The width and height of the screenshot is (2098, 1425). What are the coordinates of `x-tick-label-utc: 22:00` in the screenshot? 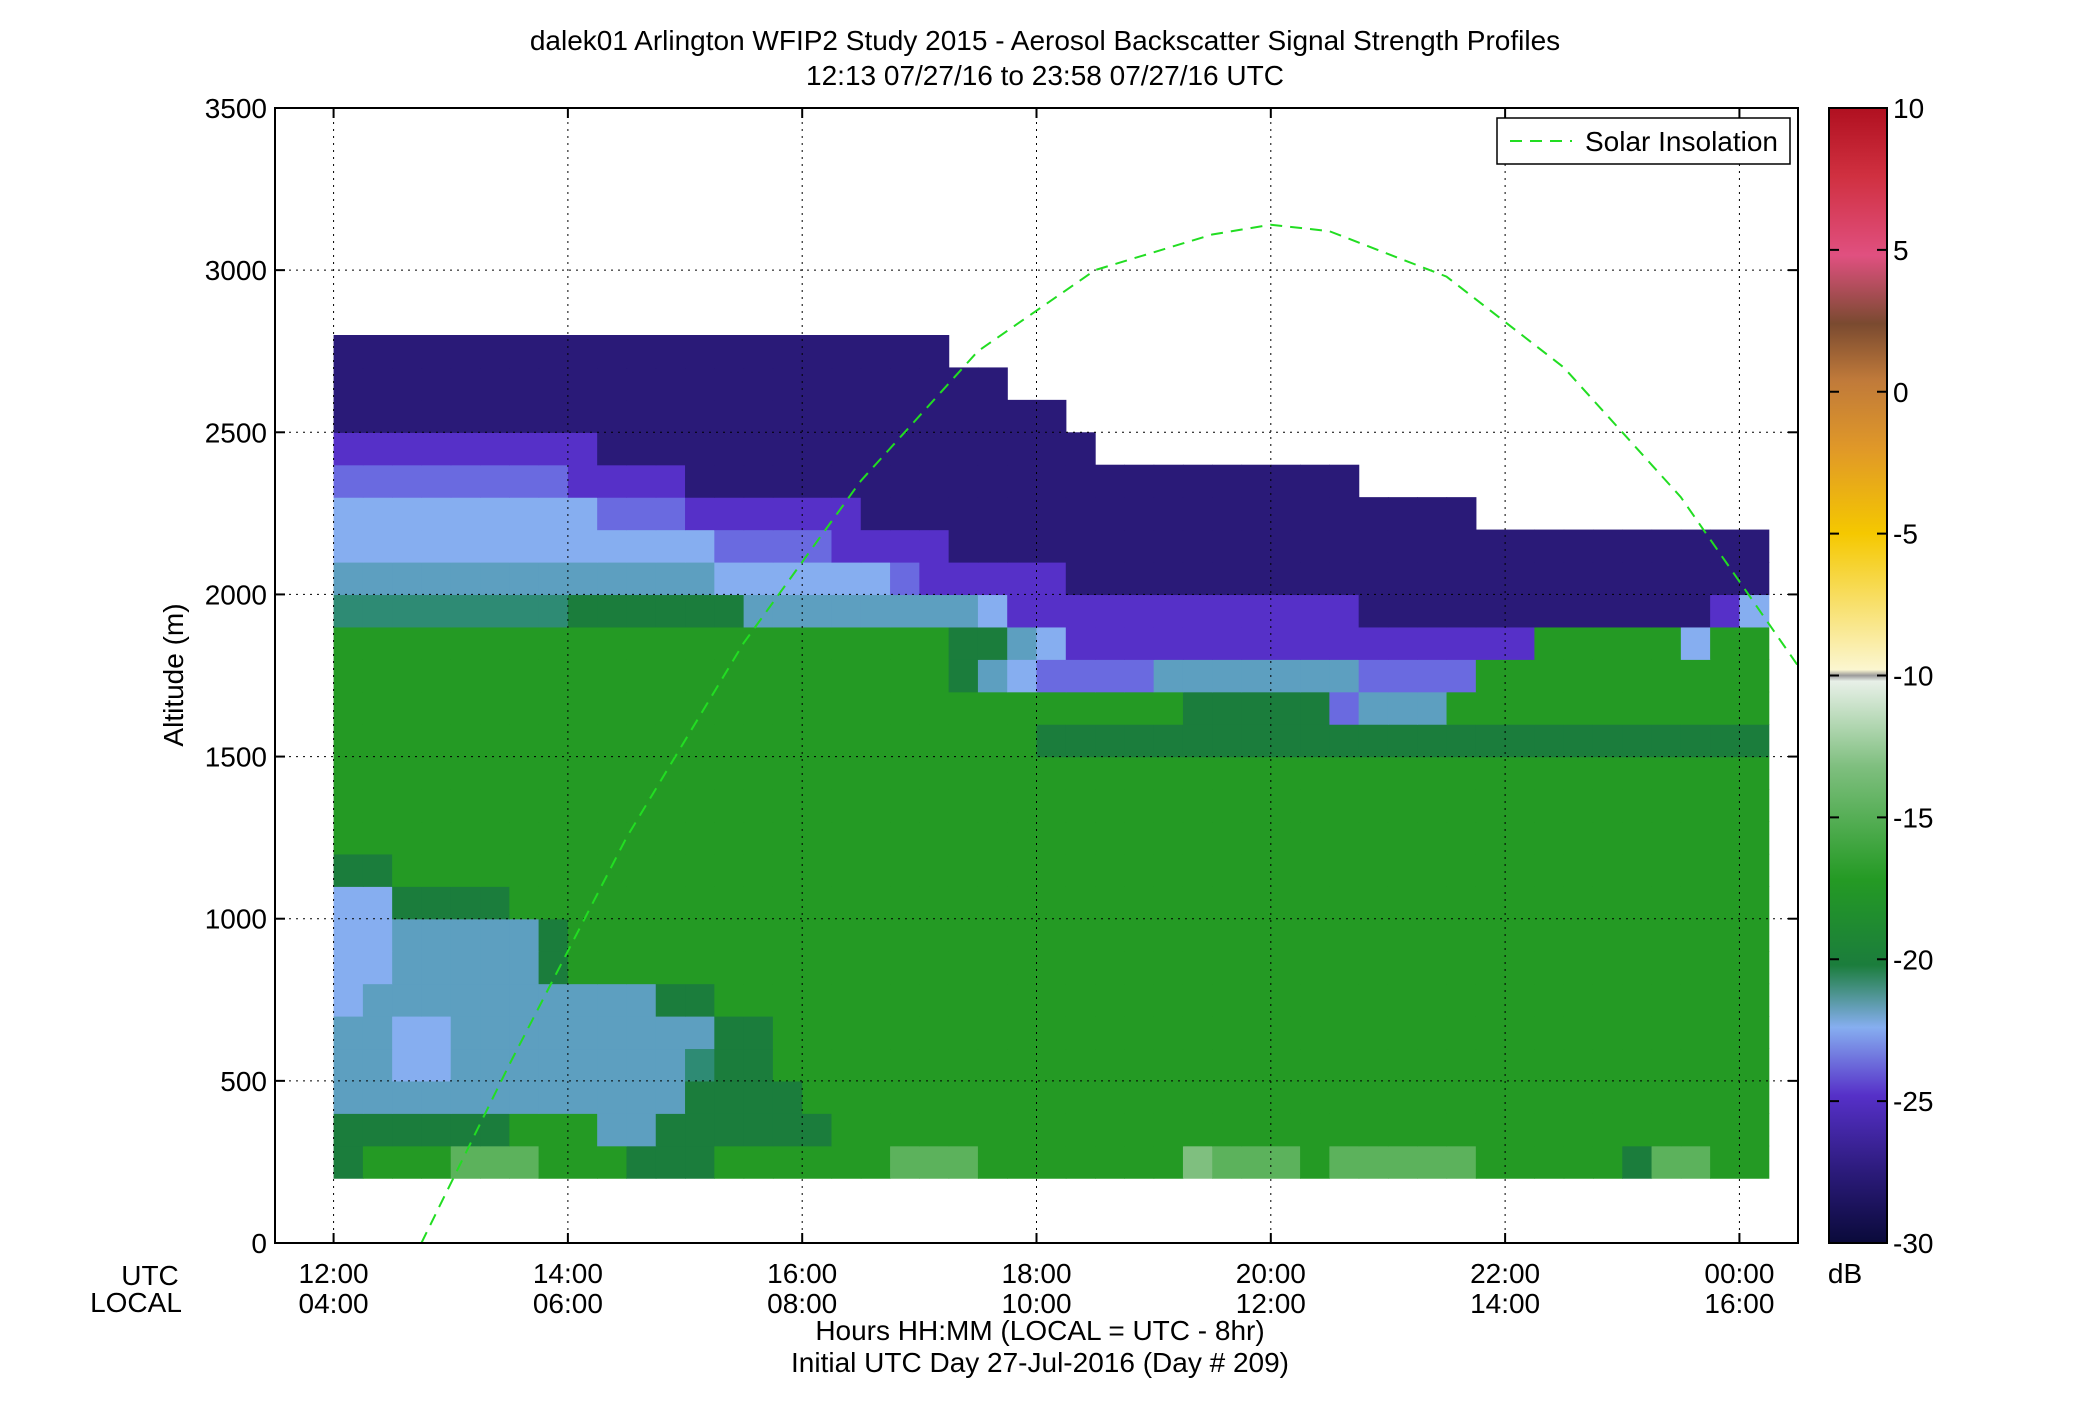 It's located at (1505, 1273).